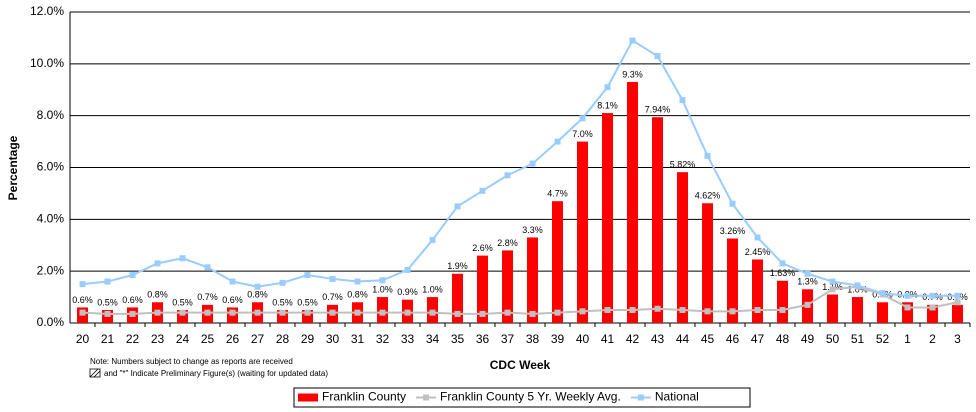  I want to click on data-label: 5.82%, so click(683, 165).